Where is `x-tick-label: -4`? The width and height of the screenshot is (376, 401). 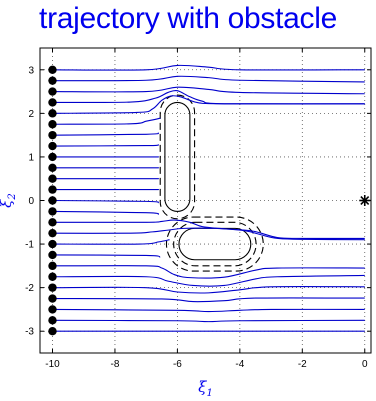 x-tick-label: -4 is located at coordinates (239, 364).